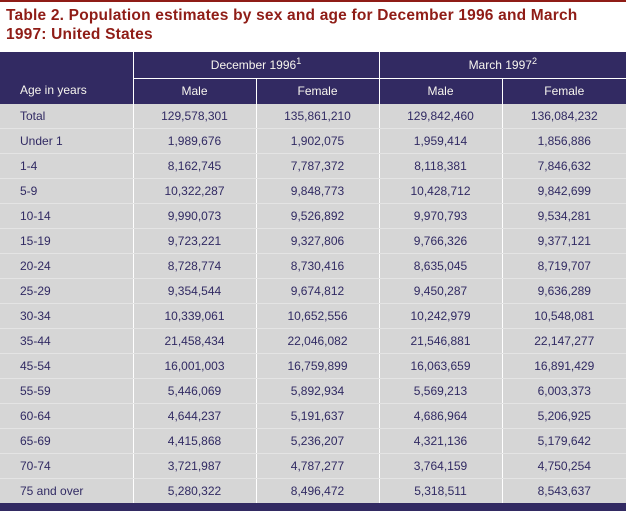  What do you see at coordinates (564, 490) in the screenshot?
I see `value-cell: 8,543,637` at bounding box center [564, 490].